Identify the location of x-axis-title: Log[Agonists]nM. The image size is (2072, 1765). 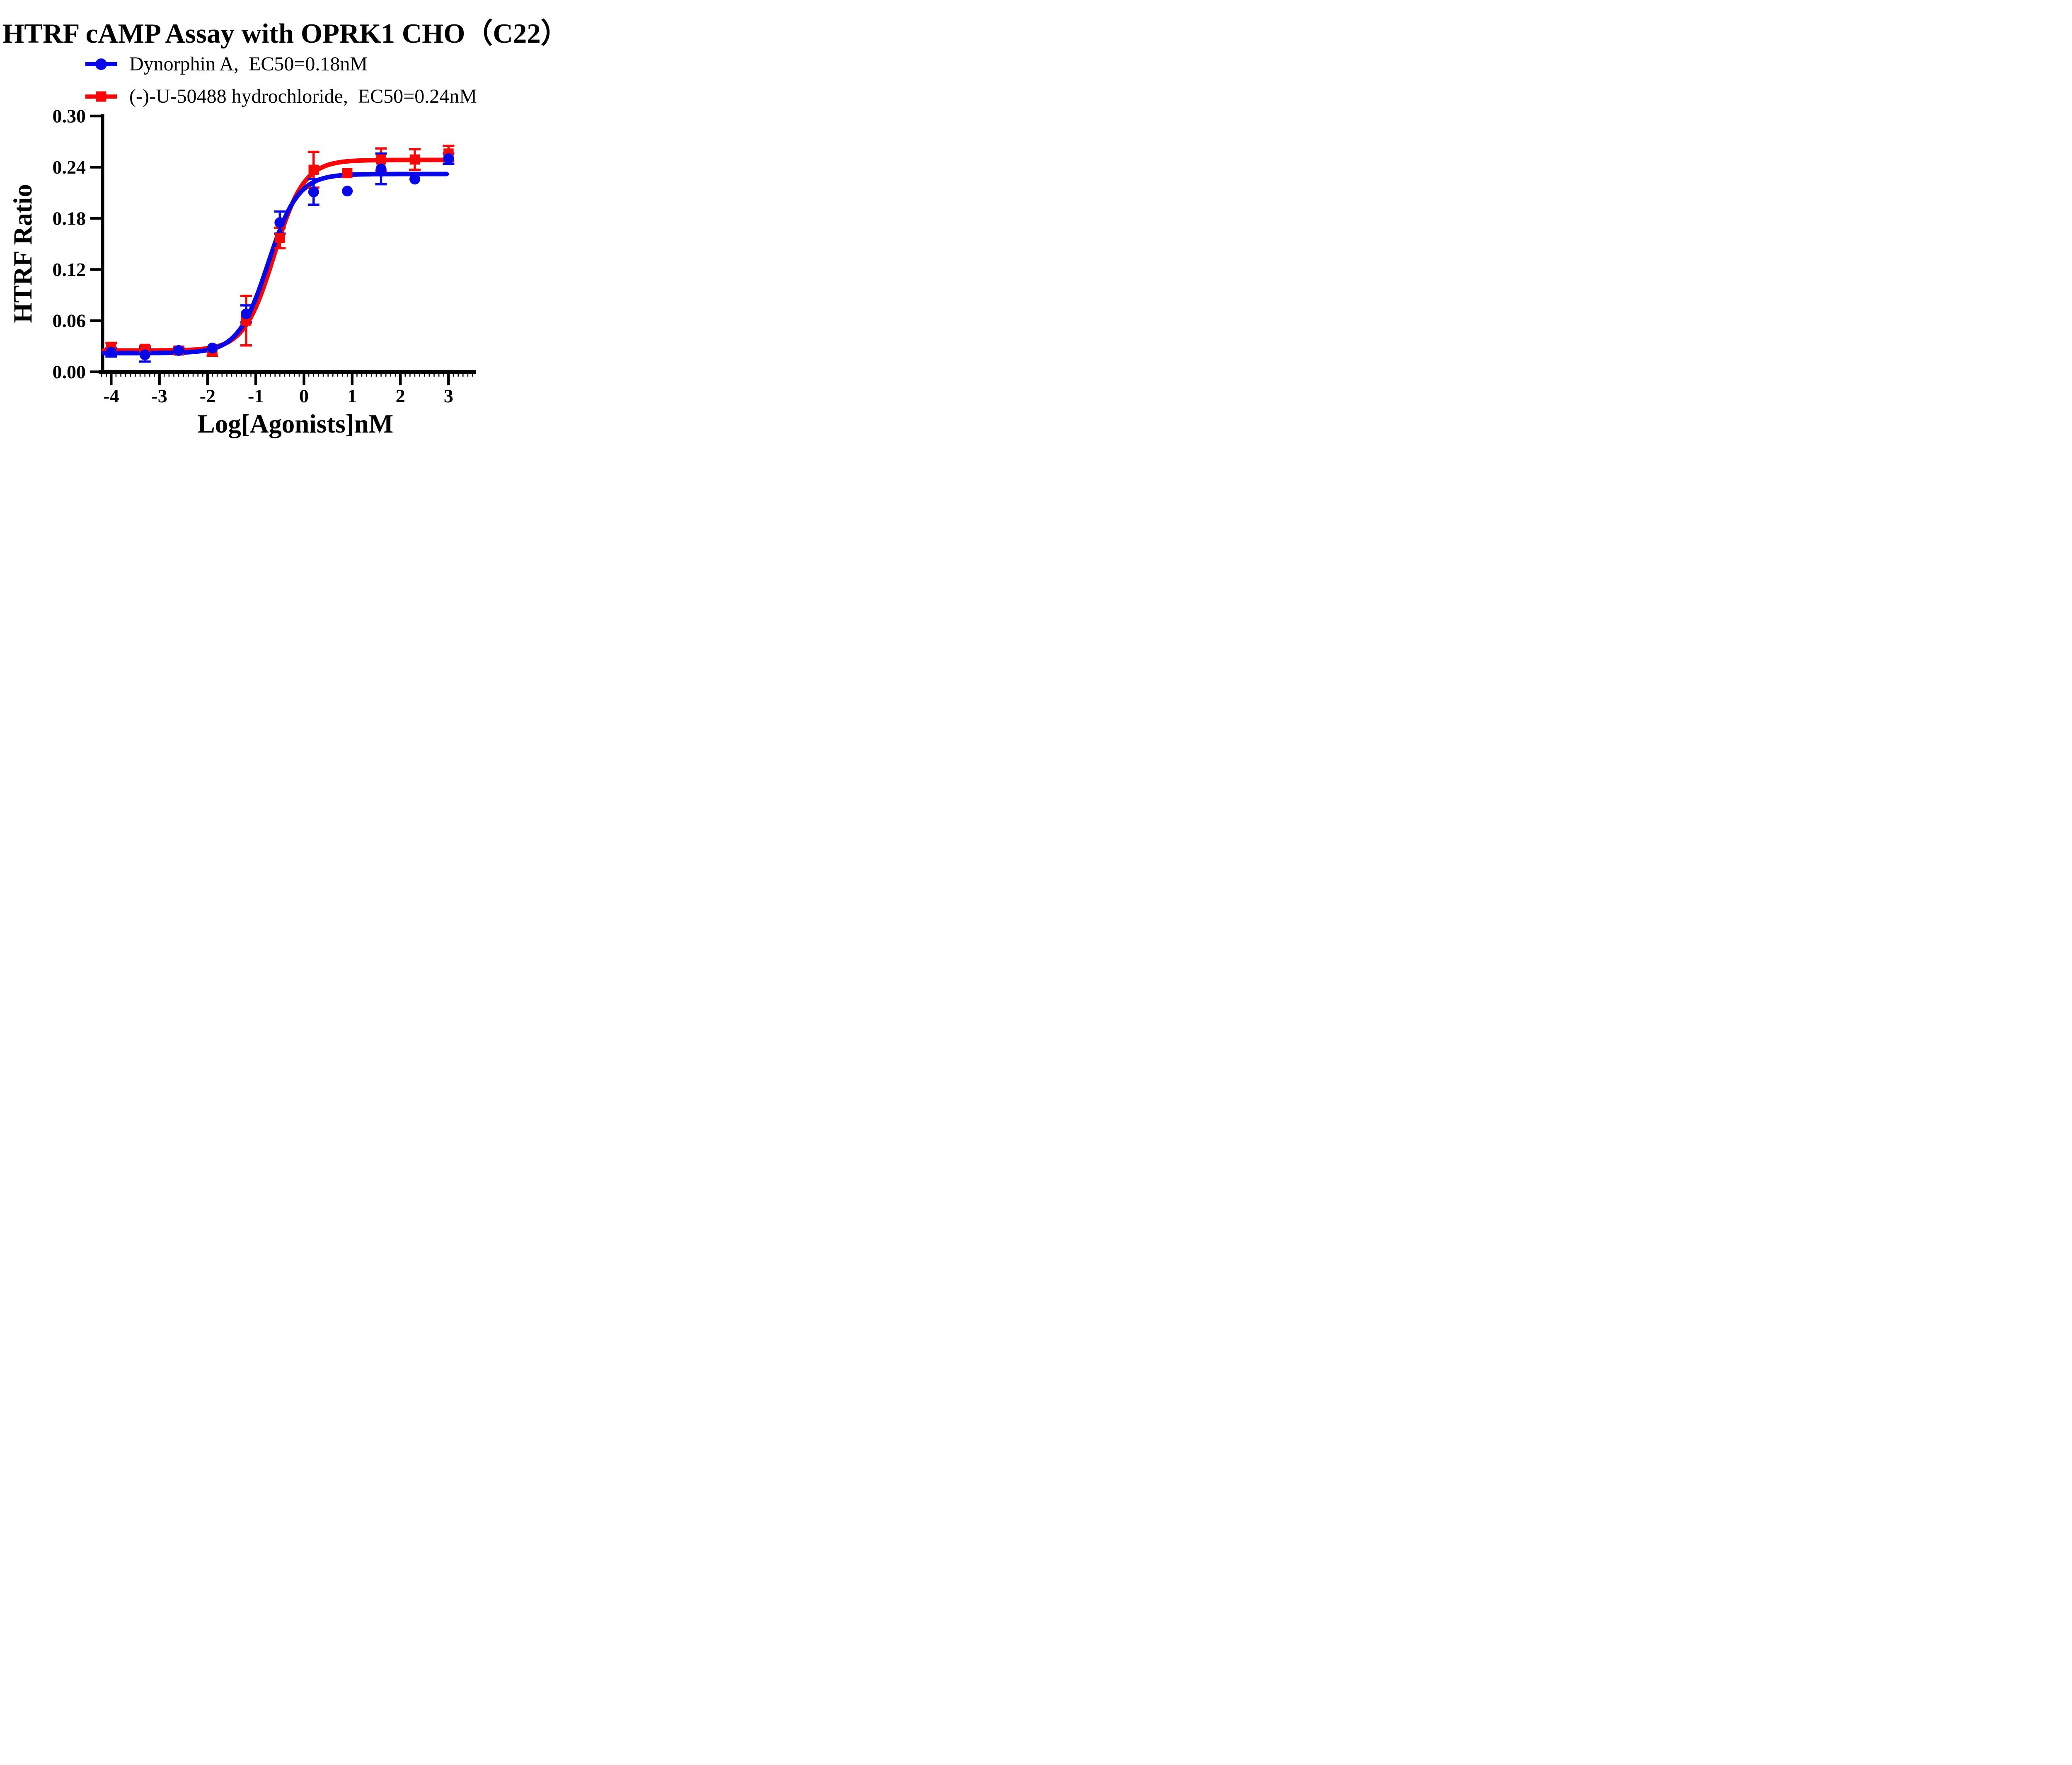
(296, 423).